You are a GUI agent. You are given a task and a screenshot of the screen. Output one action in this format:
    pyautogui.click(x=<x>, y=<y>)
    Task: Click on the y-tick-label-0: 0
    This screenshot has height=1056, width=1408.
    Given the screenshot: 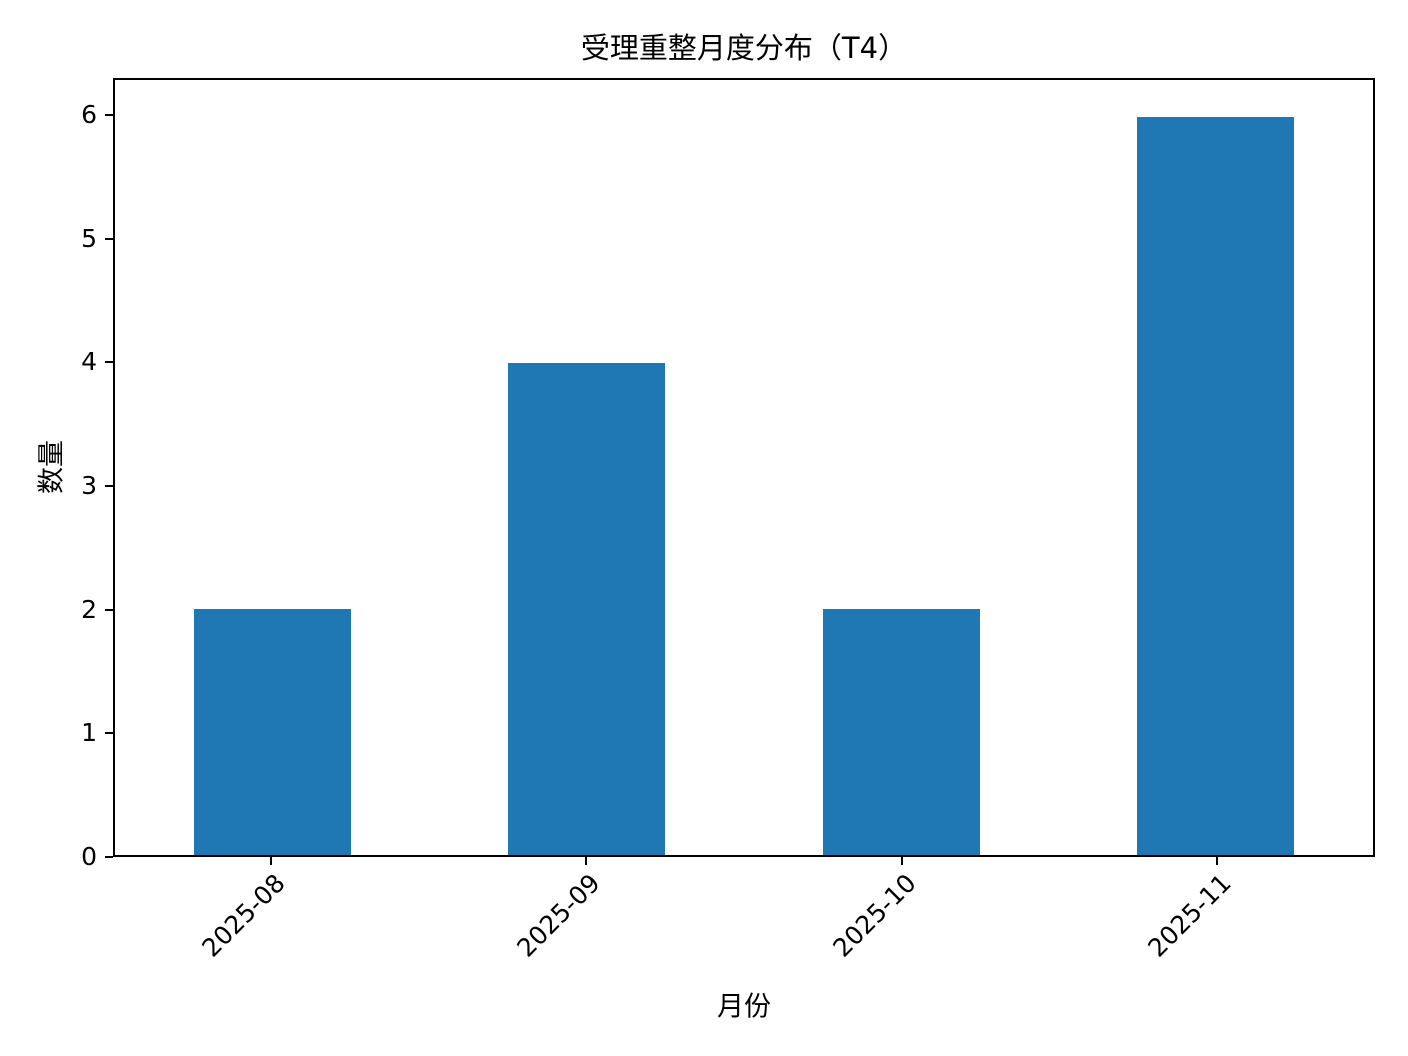 What is the action you would take?
    pyautogui.click(x=89, y=856)
    